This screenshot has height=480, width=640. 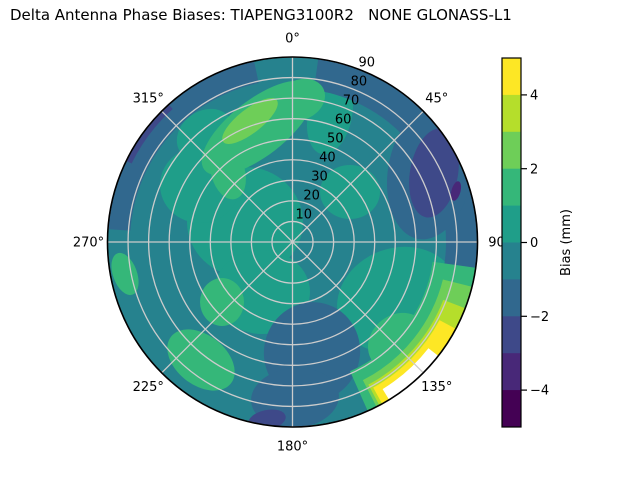 What do you see at coordinates (88, 243) in the screenshot?
I see `angular-tick-label: 270°` at bounding box center [88, 243].